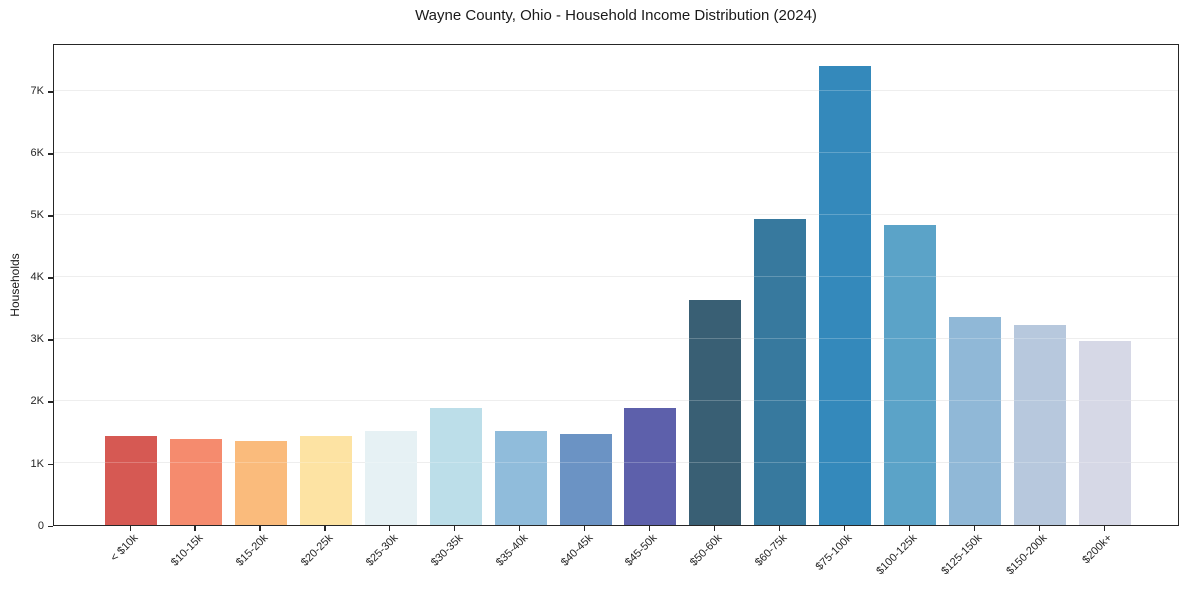 This screenshot has width=1189, height=590. What do you see at coordinates (37, 277) in the screenshot?
I see `y-tick-label-4K: 4K` at bounding box center [37, 277].